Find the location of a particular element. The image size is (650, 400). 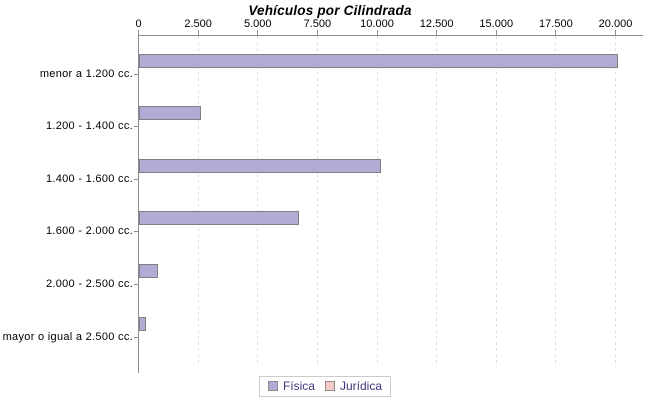

legend-item-juridica: Jurídica is located at coordinates (353, 386).